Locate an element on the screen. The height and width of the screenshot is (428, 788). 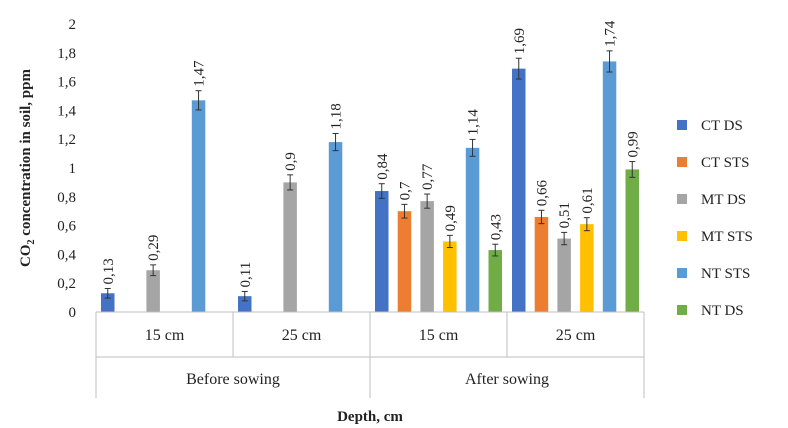
legend-label: MT STS is located at coordinates (727, 237).